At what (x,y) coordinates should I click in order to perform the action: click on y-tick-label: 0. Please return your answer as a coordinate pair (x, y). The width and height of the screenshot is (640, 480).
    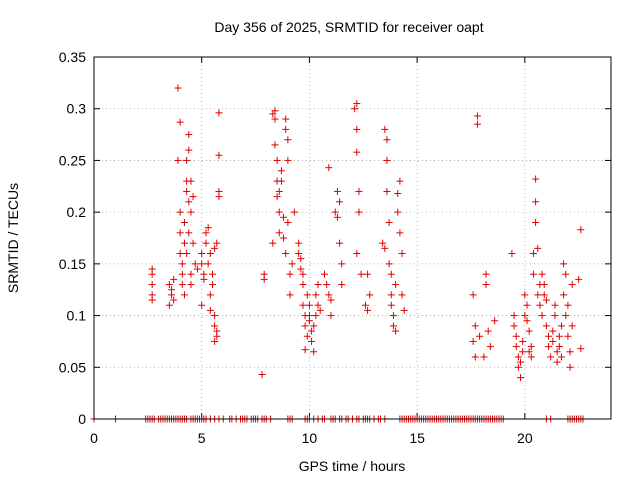
    Looking at the image, I should click on (82, 419).